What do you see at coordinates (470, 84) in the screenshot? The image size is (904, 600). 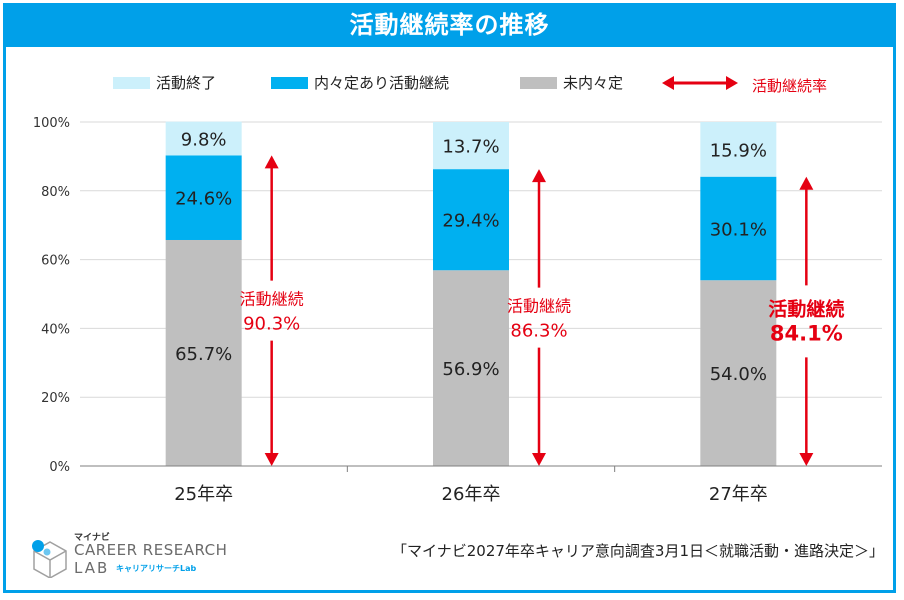 I see `legend: 活動終了 内々定あり活動継続 未内々定 活動継続率` at bounding box center [470, 84].